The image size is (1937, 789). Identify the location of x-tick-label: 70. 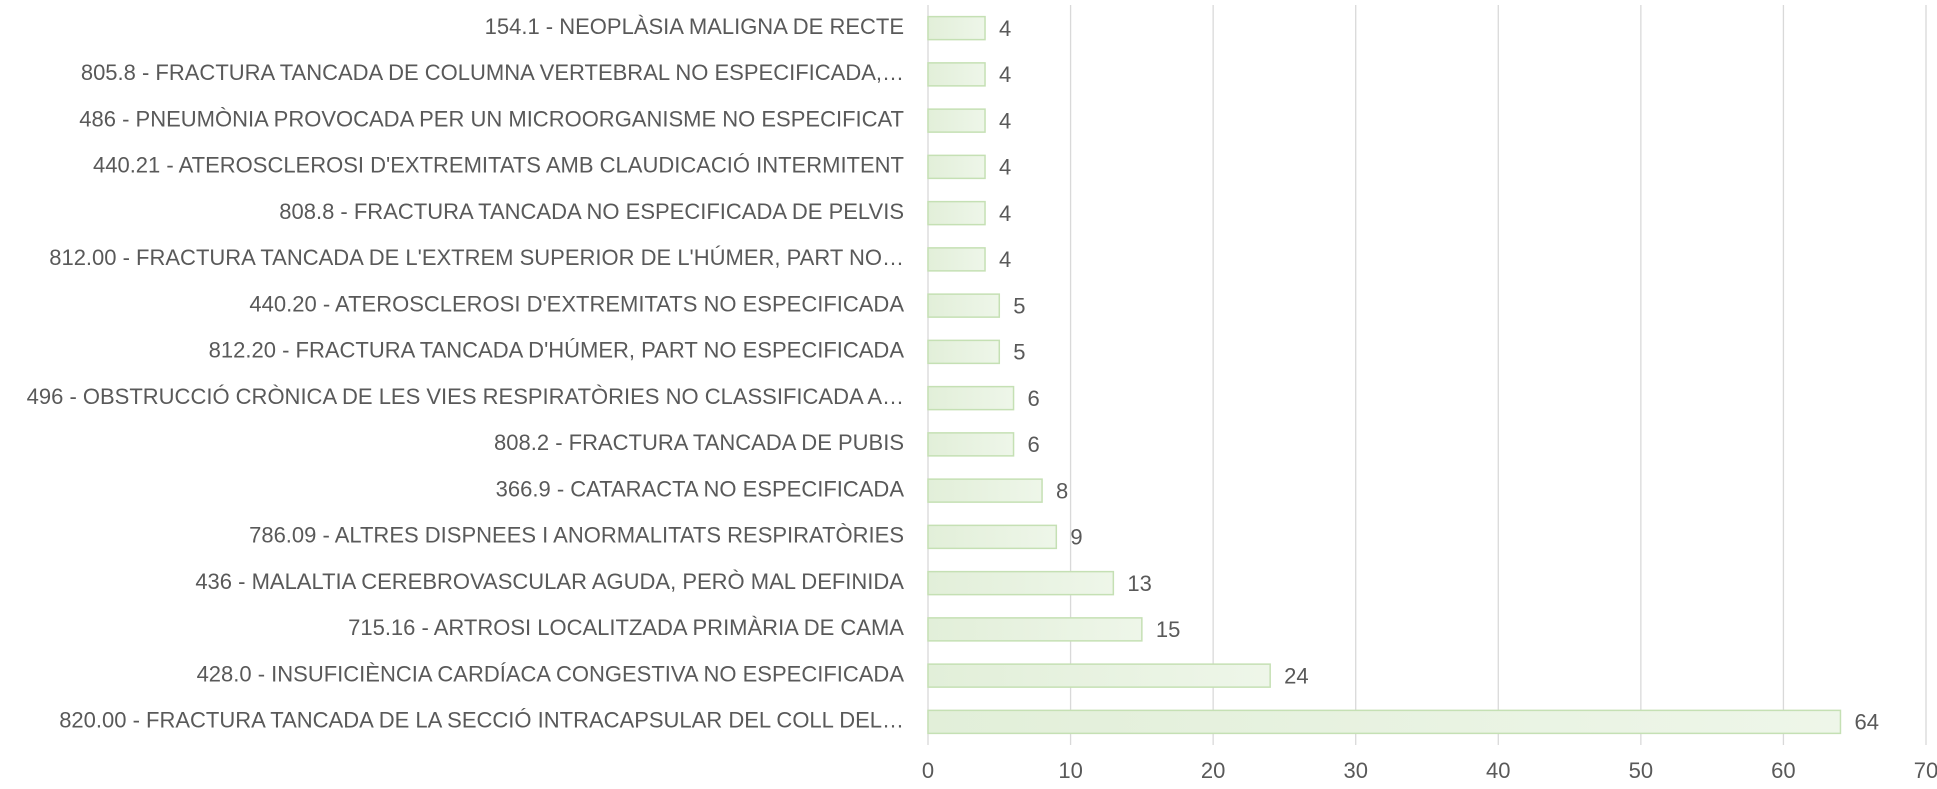
(1925, 770).